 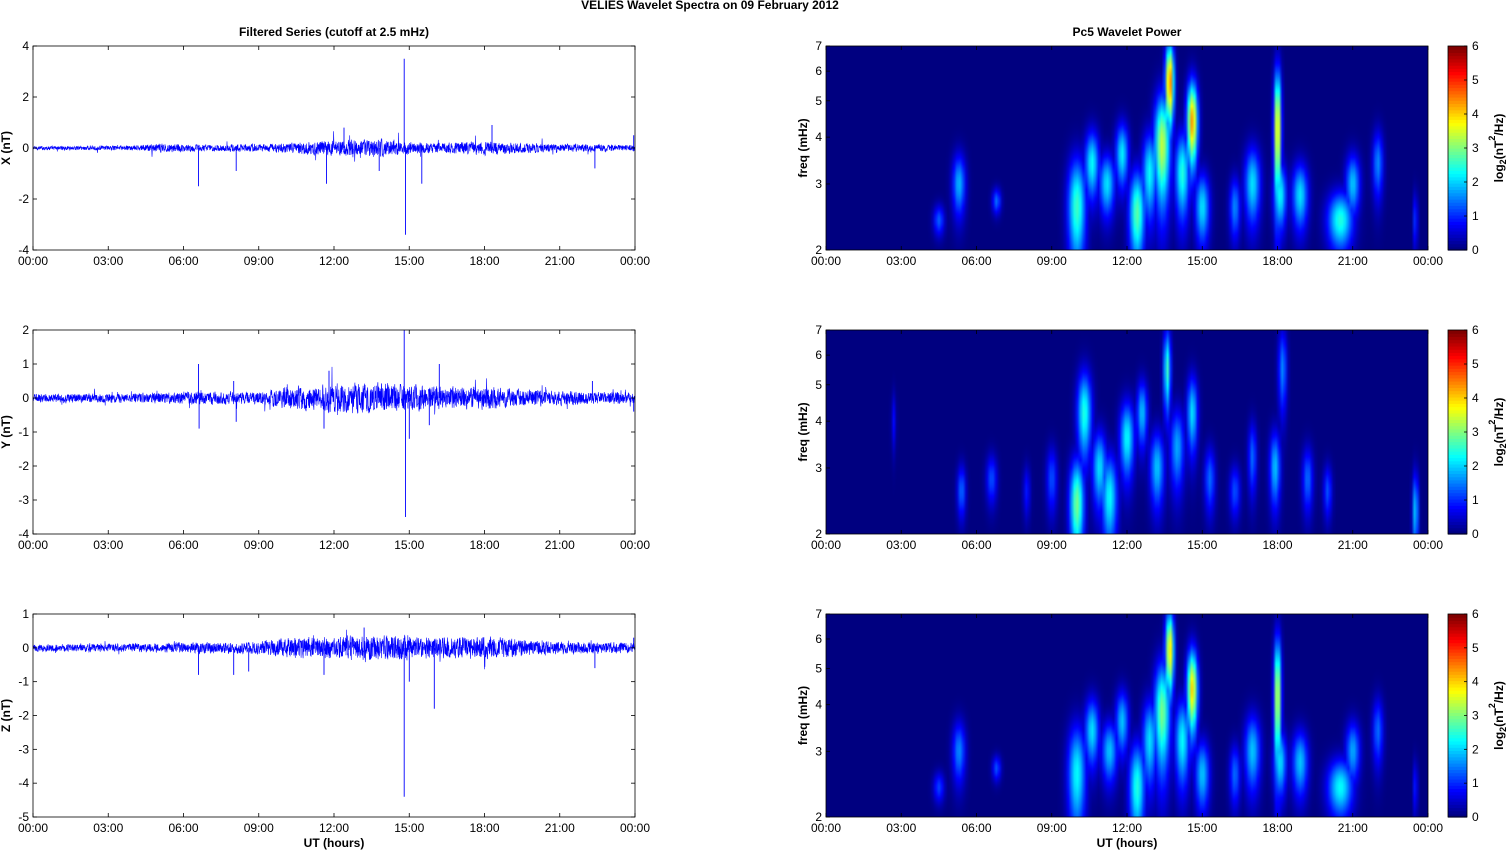 What do you see at coordinates (1475, 364) in the screenshot?
I see `colorbar-tick-label: 5` at bounding box center [1475, 364].